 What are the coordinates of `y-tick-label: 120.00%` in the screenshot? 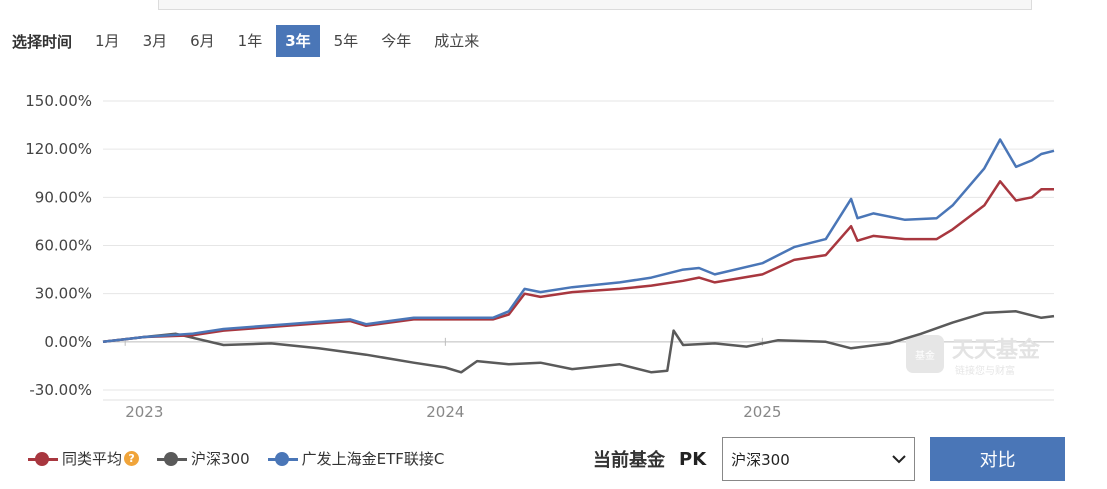 It's located at (58, 149).